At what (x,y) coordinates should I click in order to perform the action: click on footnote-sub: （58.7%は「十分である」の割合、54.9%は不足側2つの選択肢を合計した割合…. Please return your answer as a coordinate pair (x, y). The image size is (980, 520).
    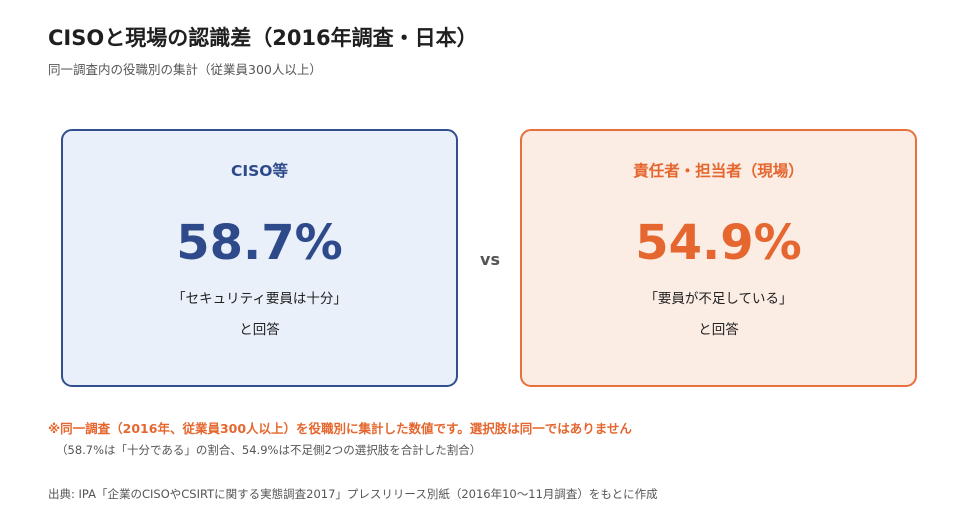
    Looking at the image, I should click on (269, 450).